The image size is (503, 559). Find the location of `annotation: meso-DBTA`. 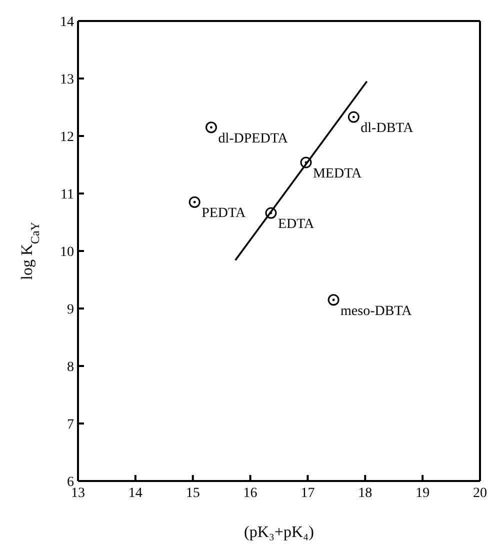

annotation: meso-DBTA is located at coordinates (376, 311).